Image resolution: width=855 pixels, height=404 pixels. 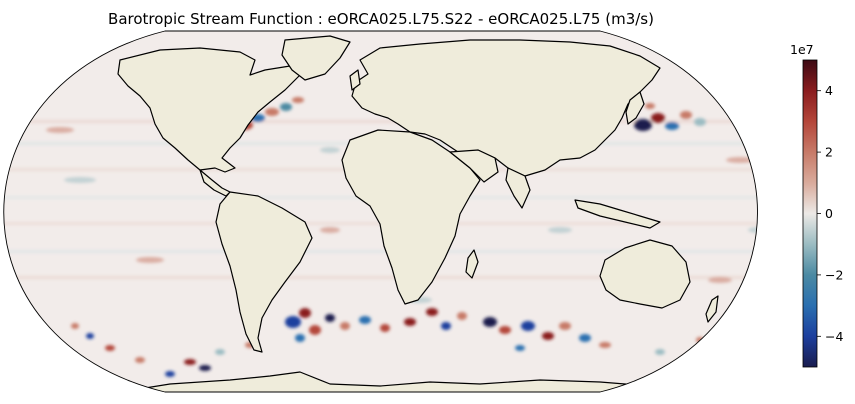 What do you see at coordinates (829, 90) in the screenshot?
I see `colorbar-tick-label: 4` at bounding box center [829, 90].